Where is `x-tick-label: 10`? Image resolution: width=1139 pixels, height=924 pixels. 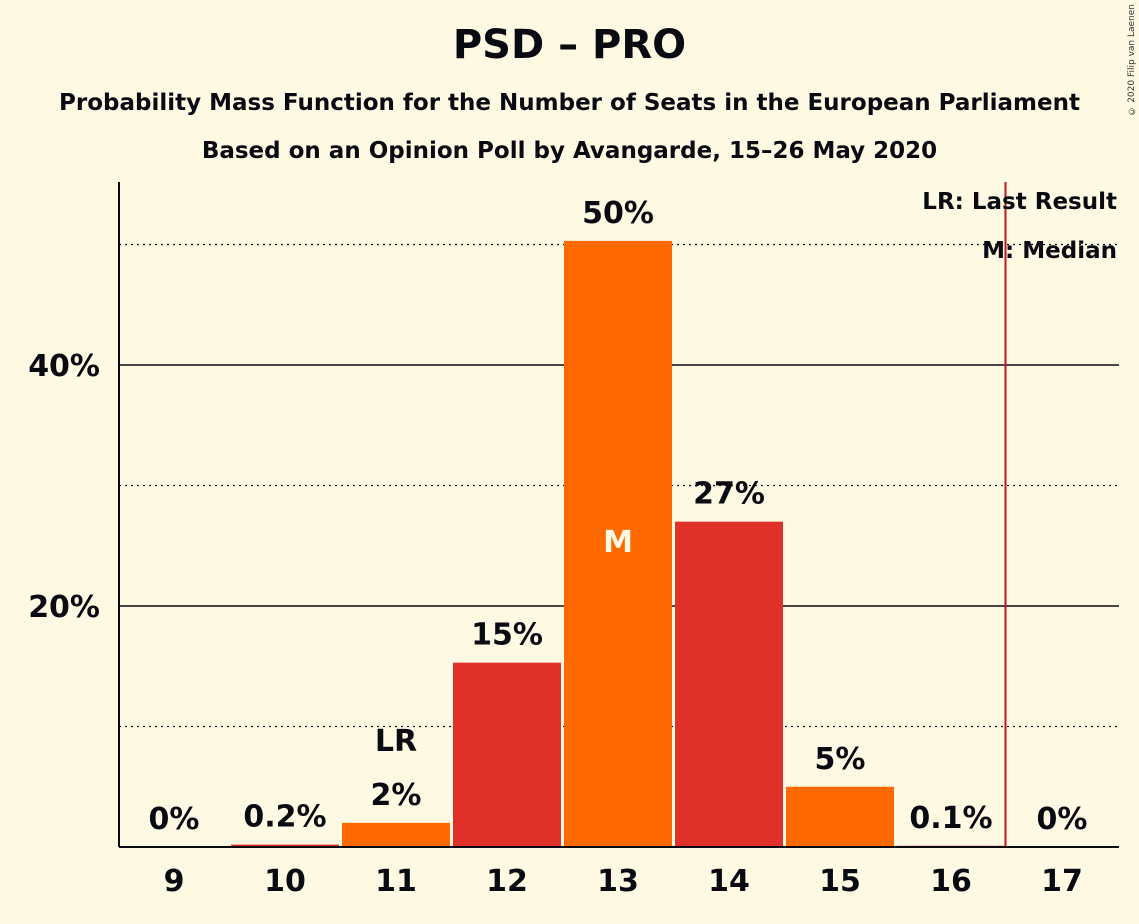 x-tick-label: 10 is located at coordinates (285, 881).